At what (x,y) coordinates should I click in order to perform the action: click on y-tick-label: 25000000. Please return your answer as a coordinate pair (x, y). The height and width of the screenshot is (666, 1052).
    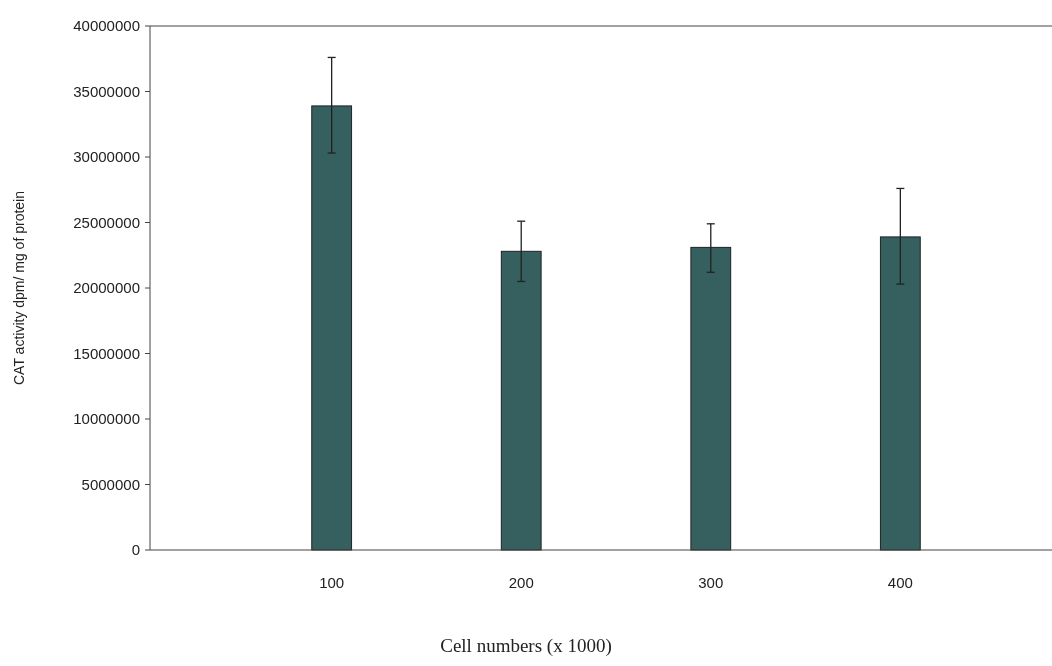
    Looking at the image, I should click on (106, 222).